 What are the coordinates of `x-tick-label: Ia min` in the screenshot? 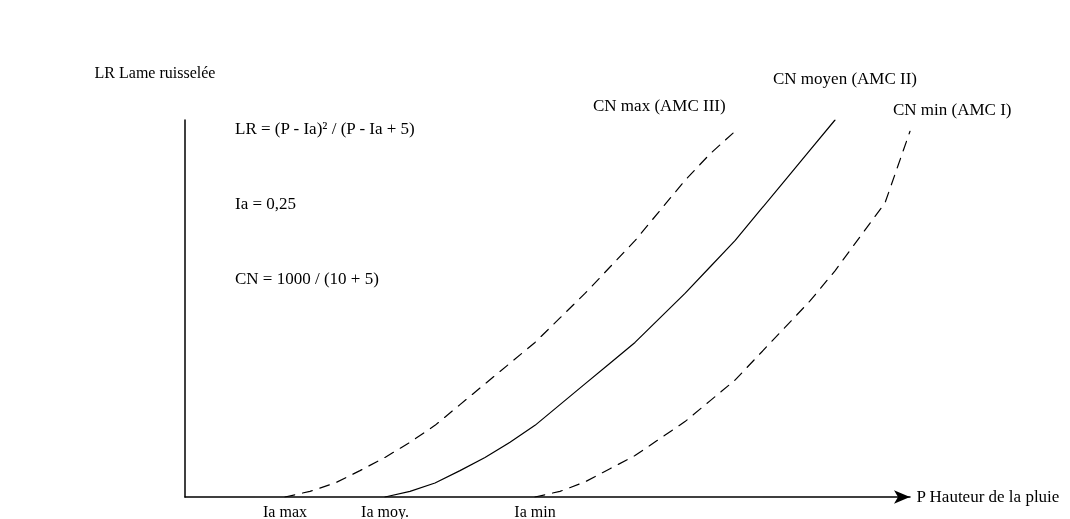 It's located at (535, 510).